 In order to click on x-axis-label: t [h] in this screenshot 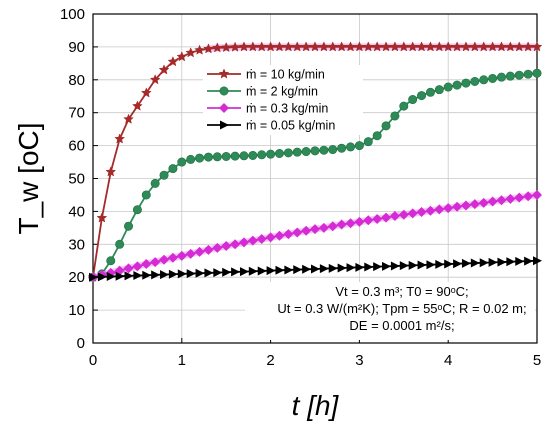, I will do `click(316, 405)`.